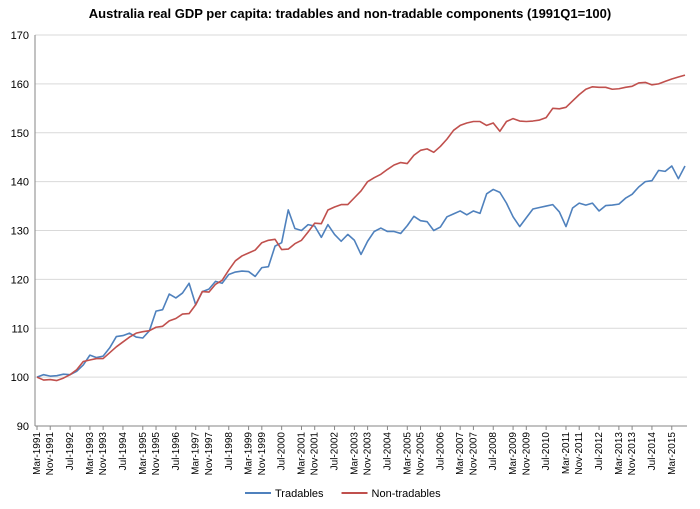 Image resolution: width=700 pixels, height=509 pixels. Describe the element at coordinates (493, 451) in the screenshot. I see `x-tick-label: Jul-2008` at that location.